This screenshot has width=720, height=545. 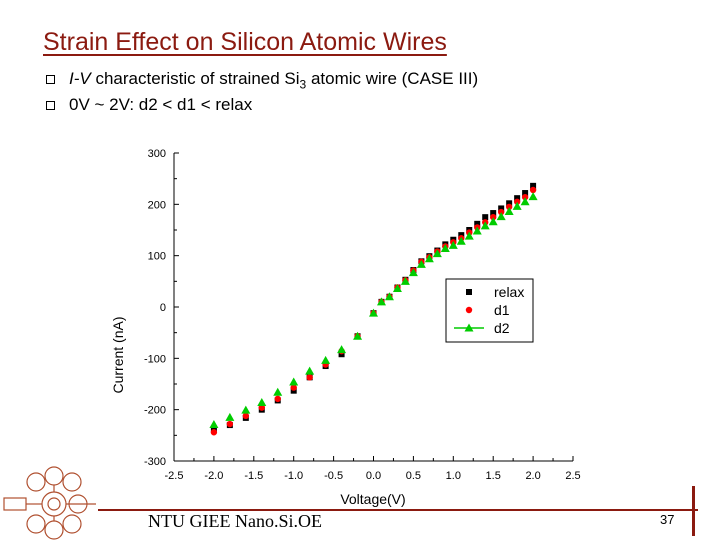 I want to click on y-tick-label: -200, so click(x=155, y=411).